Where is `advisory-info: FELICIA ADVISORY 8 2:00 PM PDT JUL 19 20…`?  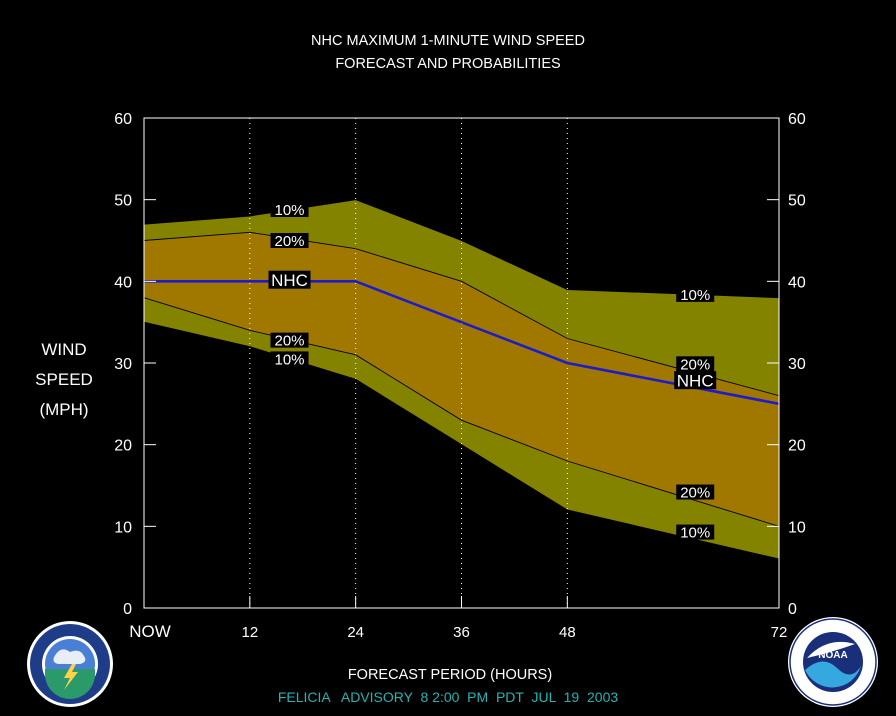
advisory-info: FELICIA ADVISORY 8 2:00 PM PDT JUL 19 20… is located at coordinates (448, 697).